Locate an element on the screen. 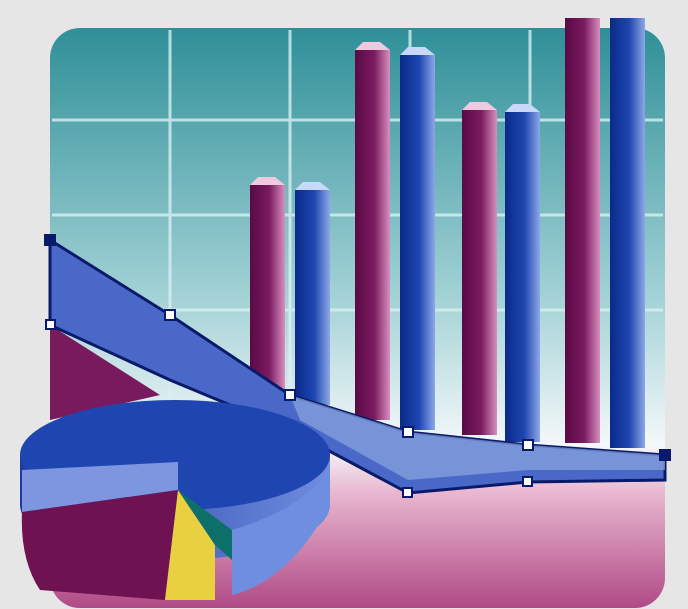  pie is located at coordinates (175, 500).